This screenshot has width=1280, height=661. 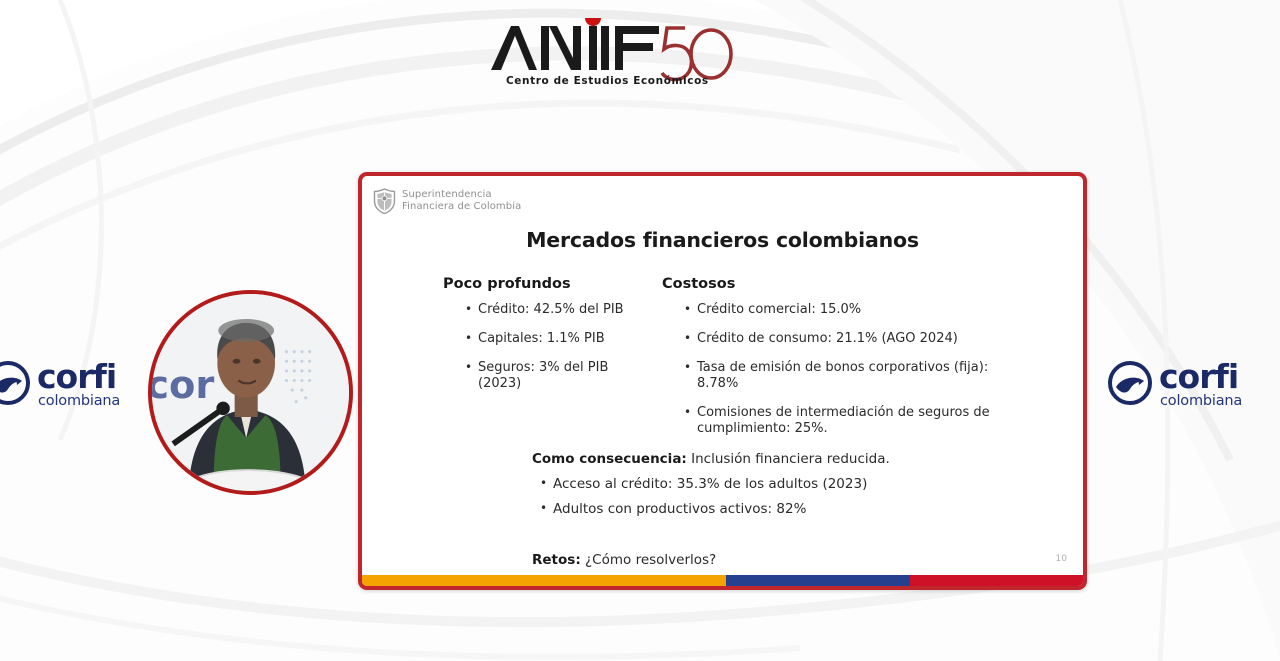 I want to click on superintendencia-lockup: Superintendencia Financiera de Colombia, so click(x=447, y=201).